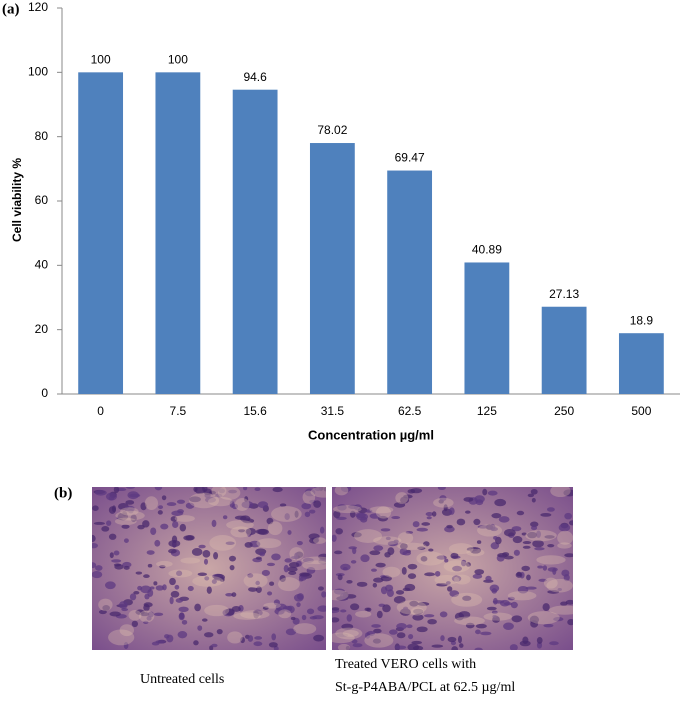 This screenshot has height=706, width=685. I want to click on cell-texture, so click(209, 568).